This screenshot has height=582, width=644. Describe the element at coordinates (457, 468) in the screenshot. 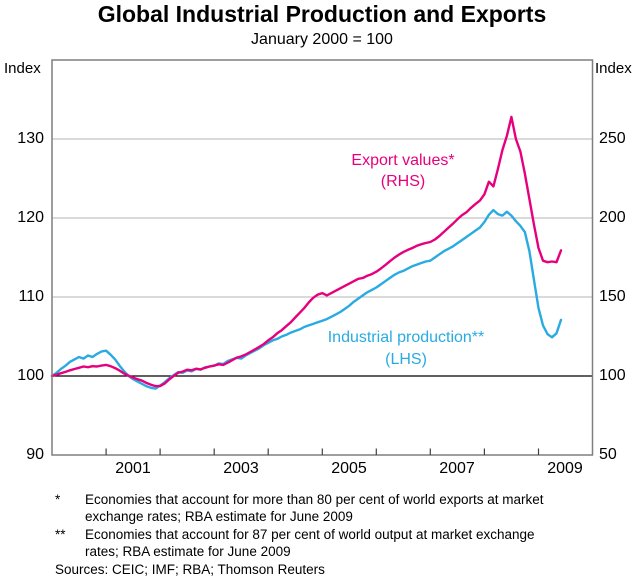

I see `x-axis-year-label: 2007` at that location.